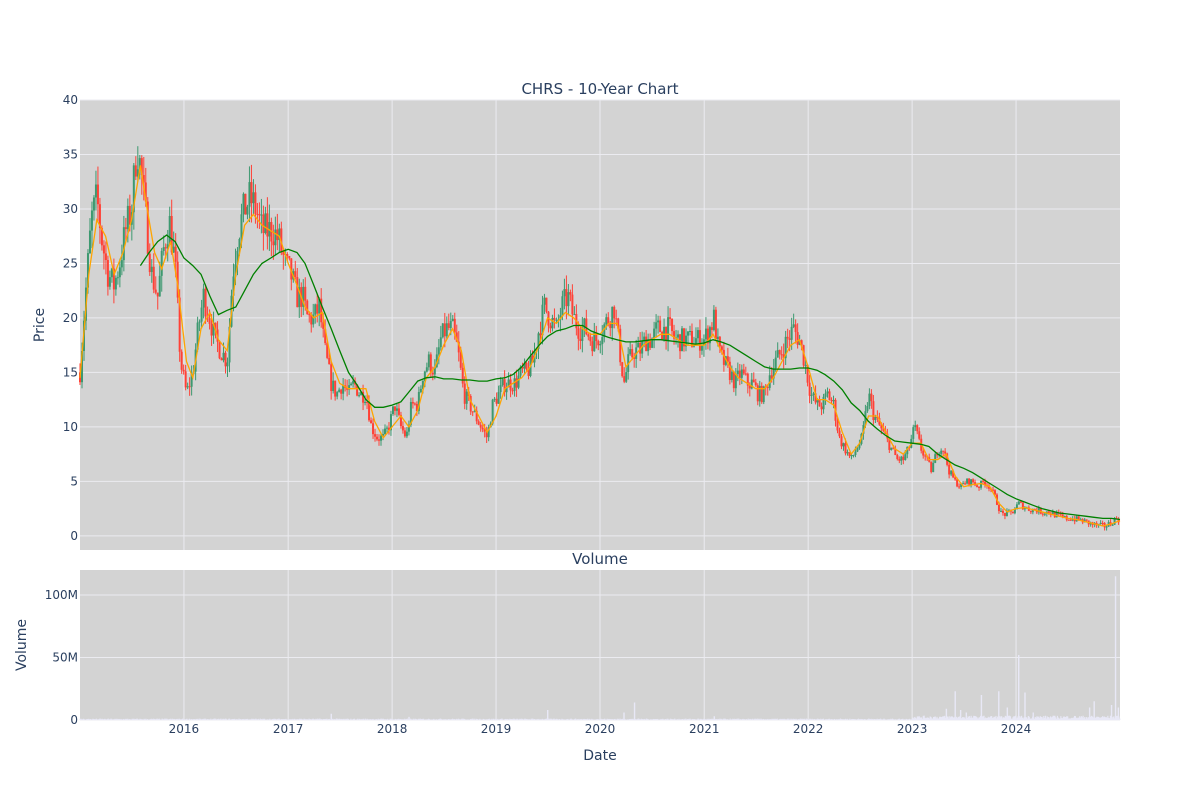 The height and width of the screenshot is (800, 1200). I want to click on date-x-ticks: 2016 2017 2018 2019 2020 2021 2022 2023 2024, so click(600, 729).